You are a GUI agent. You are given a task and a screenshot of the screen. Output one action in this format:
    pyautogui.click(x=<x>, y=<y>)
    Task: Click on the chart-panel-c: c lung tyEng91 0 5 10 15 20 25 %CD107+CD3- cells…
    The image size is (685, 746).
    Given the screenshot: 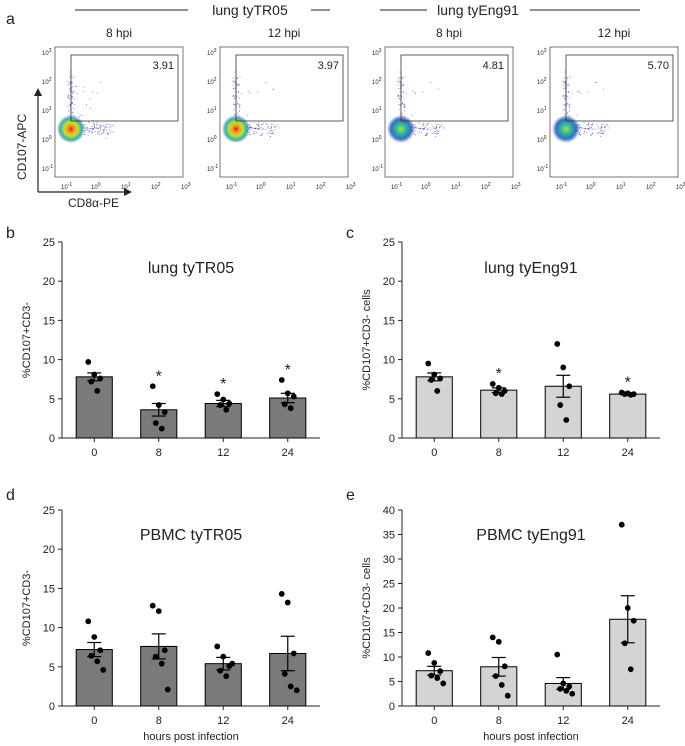 What is the action you would take?
    pyautogui.click(x=503, y=342)
    